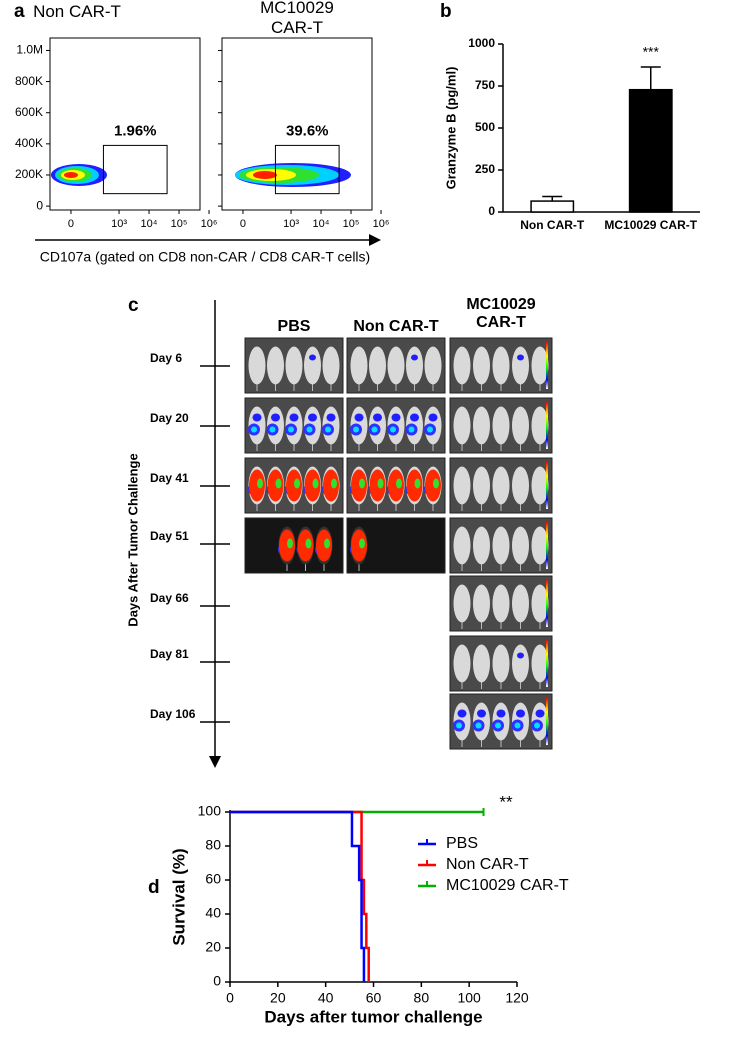 The height and width of the screenshot is (1039, 736). What do you see at coordinates (422, 998) in the screenshot?
I see `x-tick-label: 80` at bounding box center [422, 998].